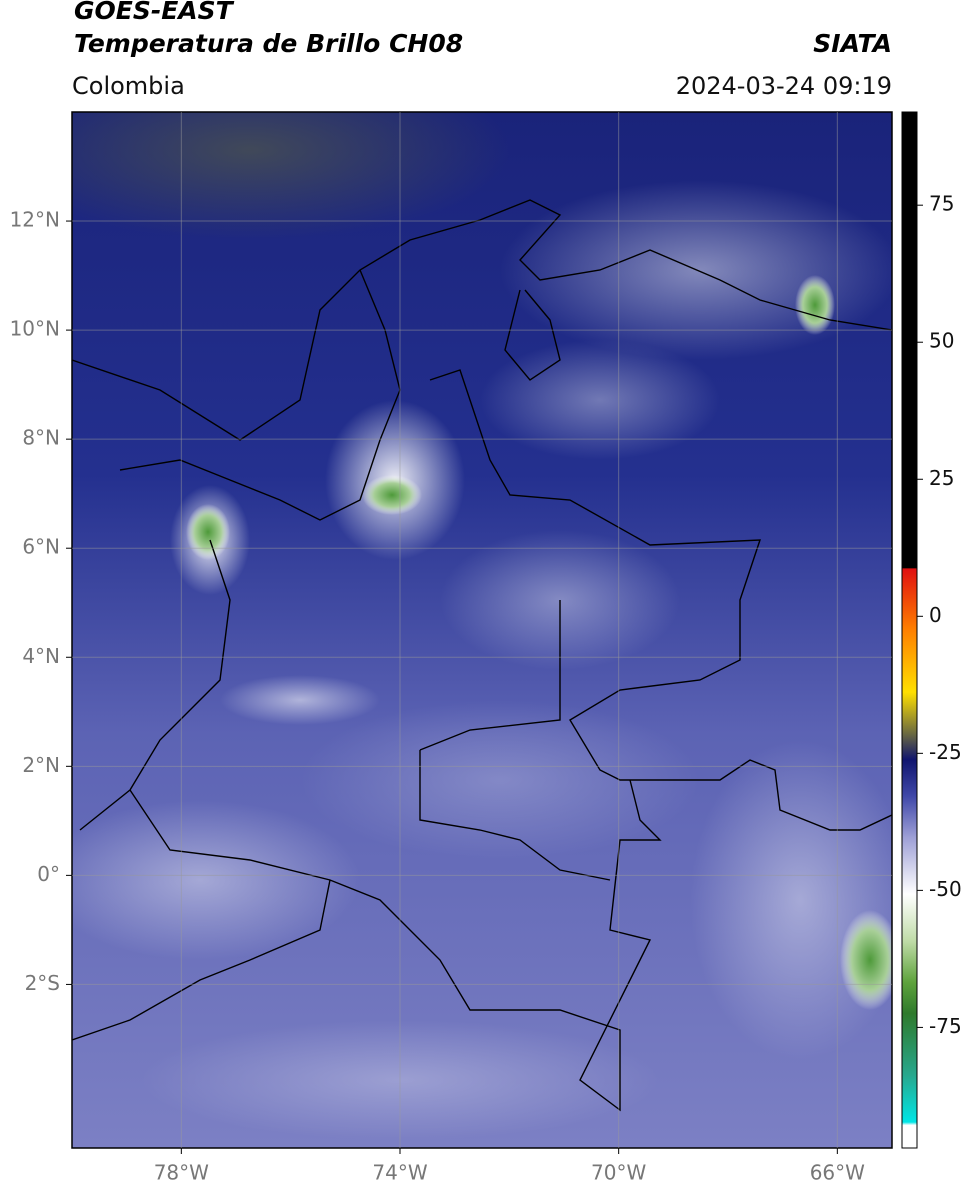  I want to click on colorbar, so click(909, 630).